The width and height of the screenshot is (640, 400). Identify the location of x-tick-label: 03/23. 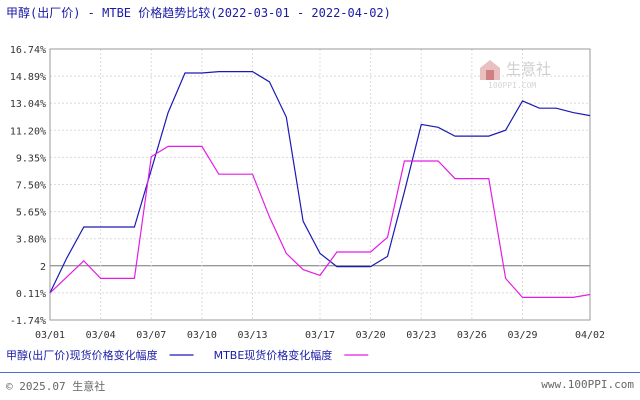
(421, 335).